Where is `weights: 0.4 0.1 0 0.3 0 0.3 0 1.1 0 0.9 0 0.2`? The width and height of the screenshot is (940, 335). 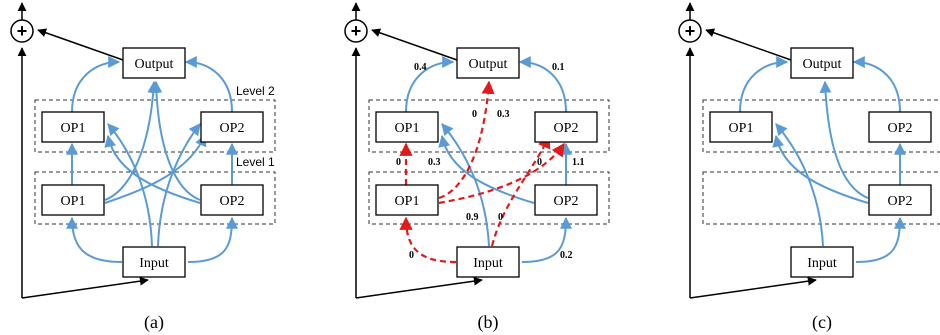
weights: 0.4 0.1 0 0.3 0 0.3 0 1.1 0 0.9 0 0.2 is located at coordinates (490, 161).